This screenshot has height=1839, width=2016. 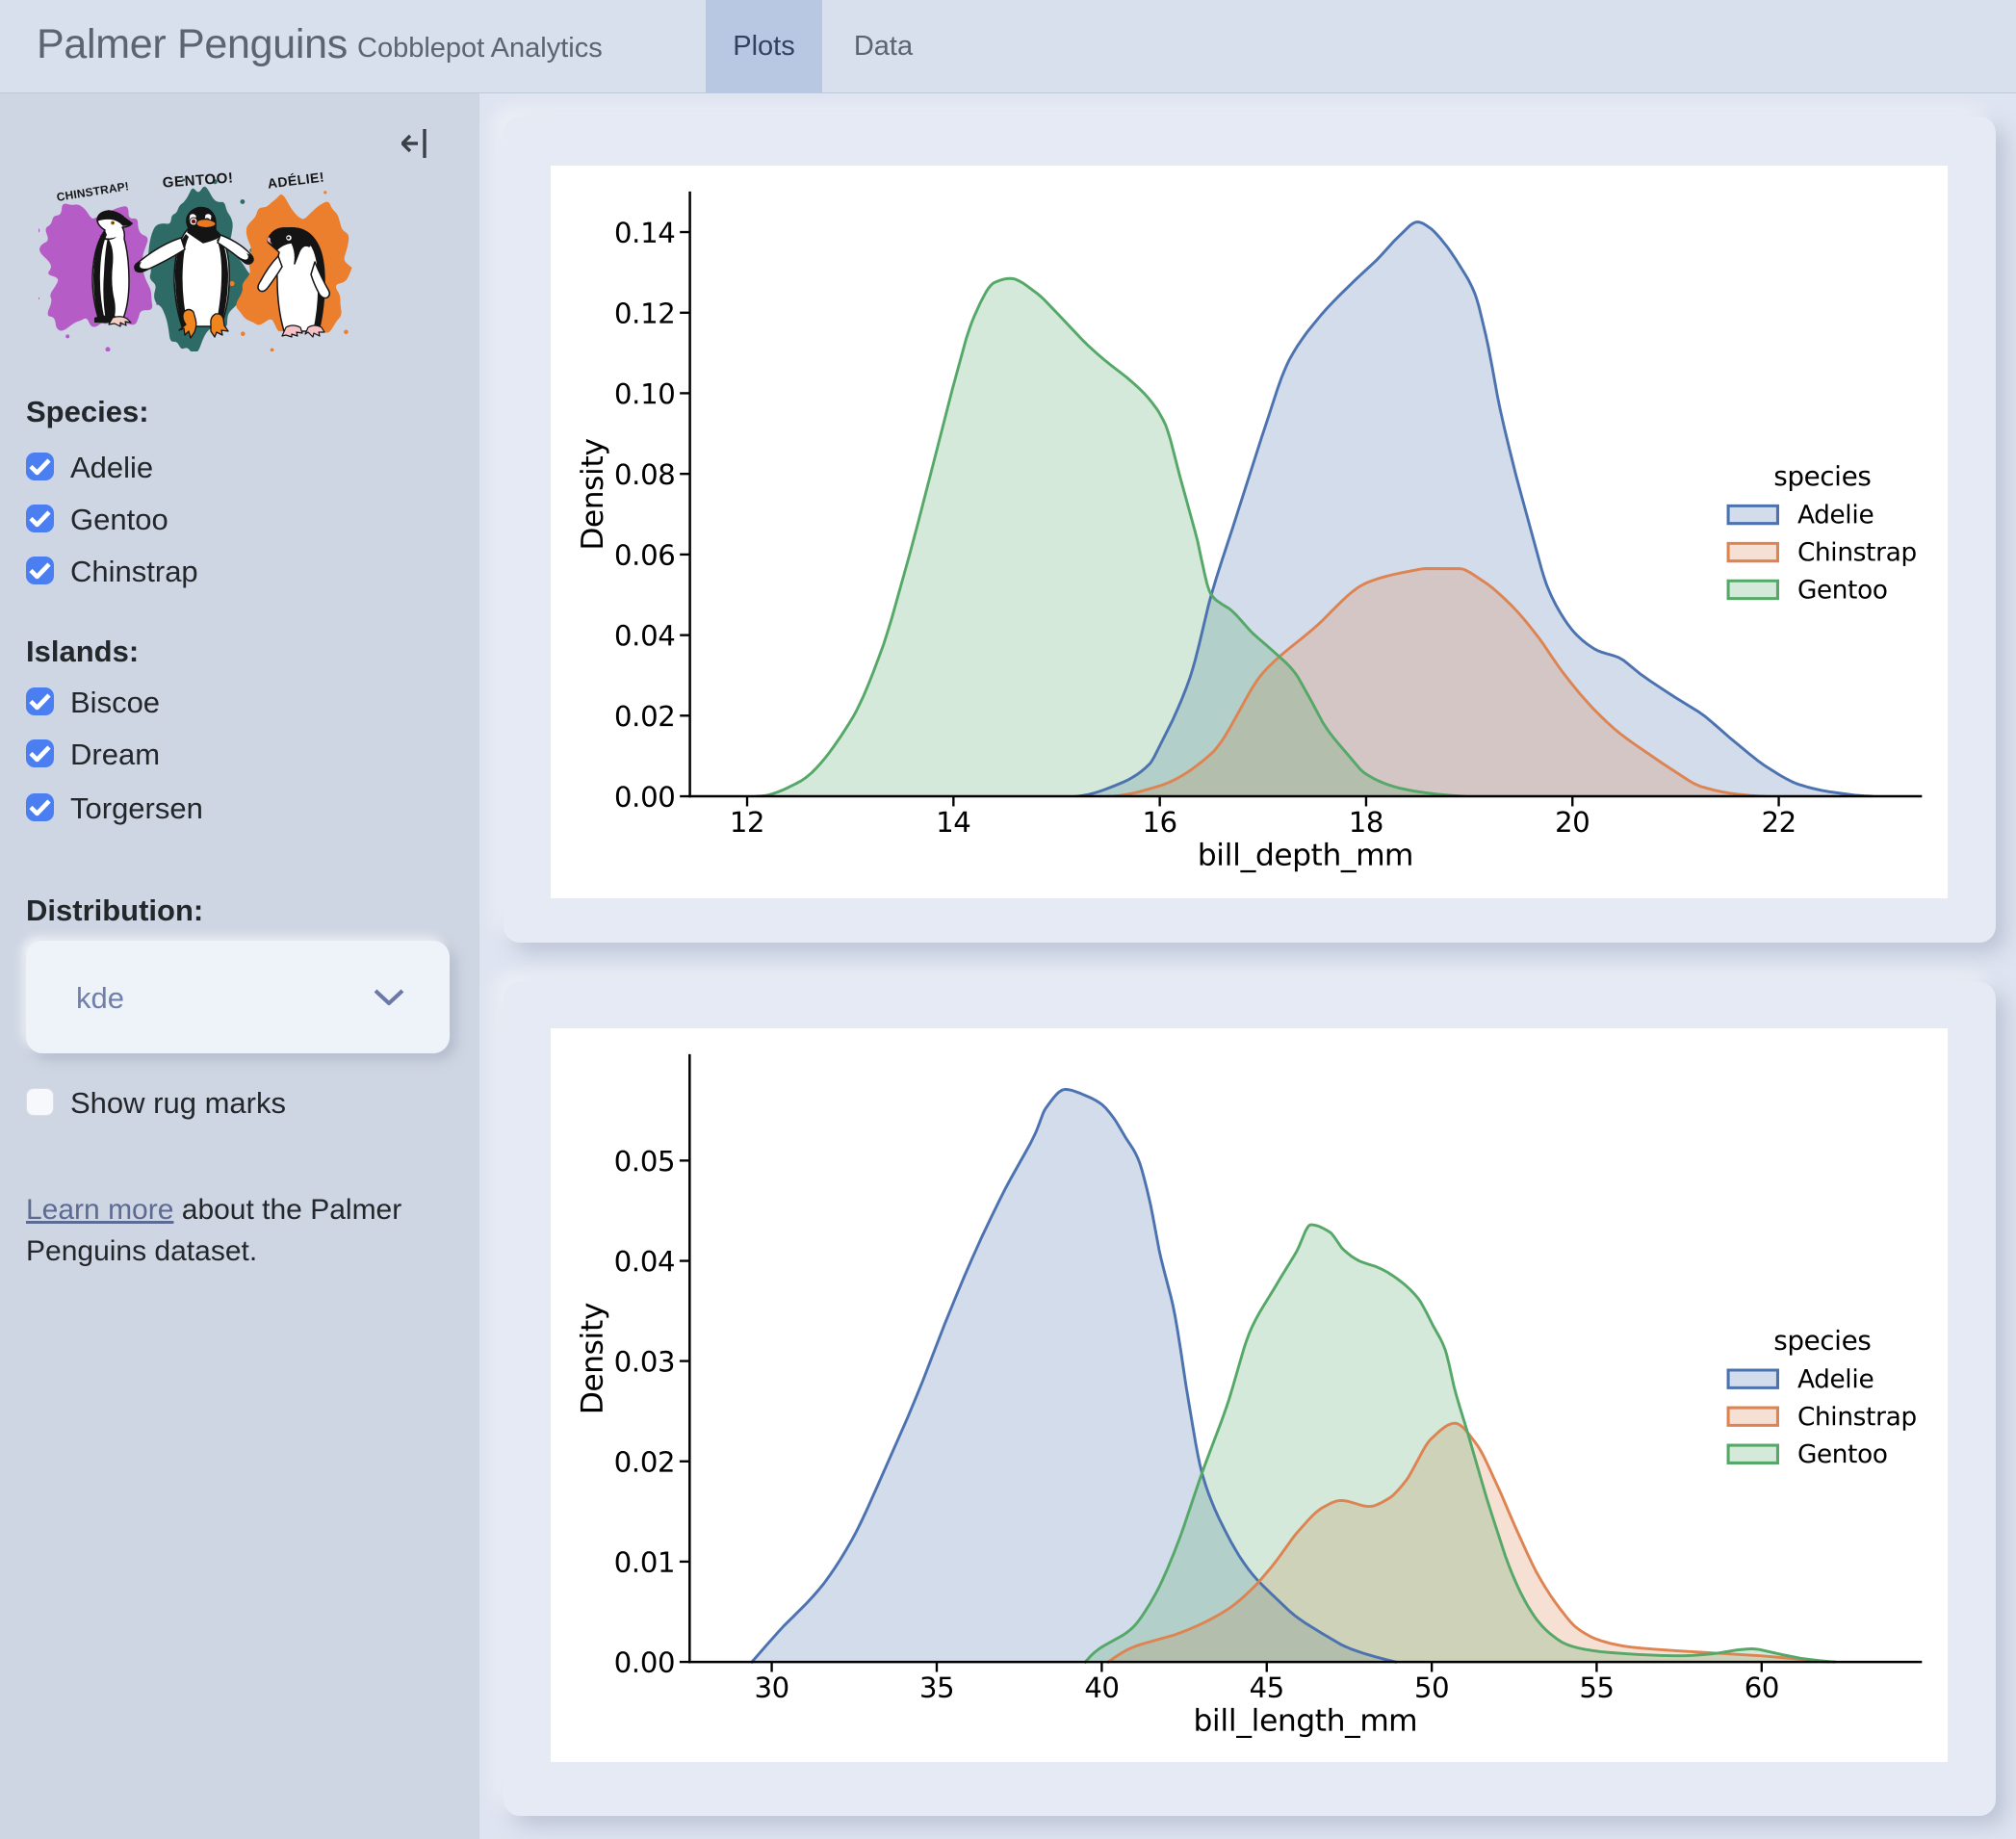 I want to click on svg-text: CHINSTRAP!, so click(x=93, y=191).